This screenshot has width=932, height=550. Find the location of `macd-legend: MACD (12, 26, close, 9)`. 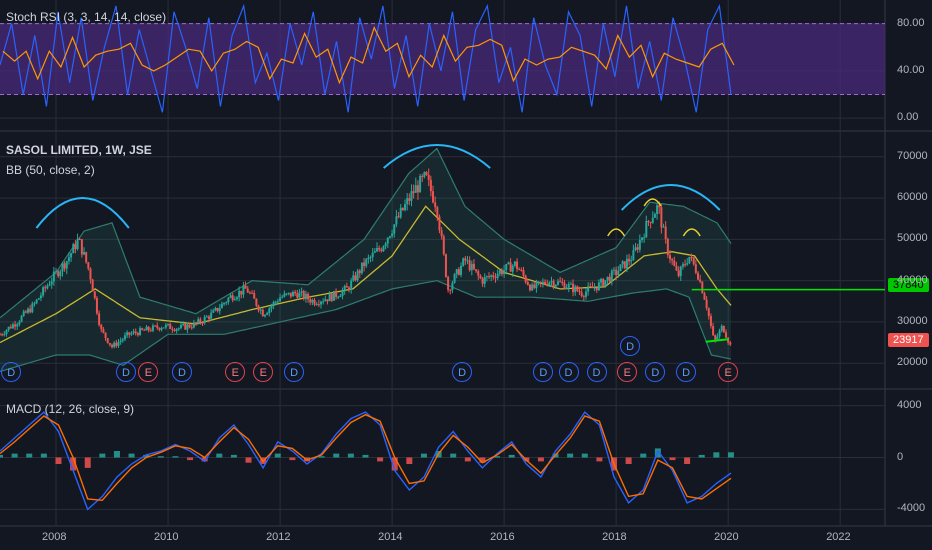

macd-legend: MACD (12, 26, close, 9) is located at coordinates (70, 409).